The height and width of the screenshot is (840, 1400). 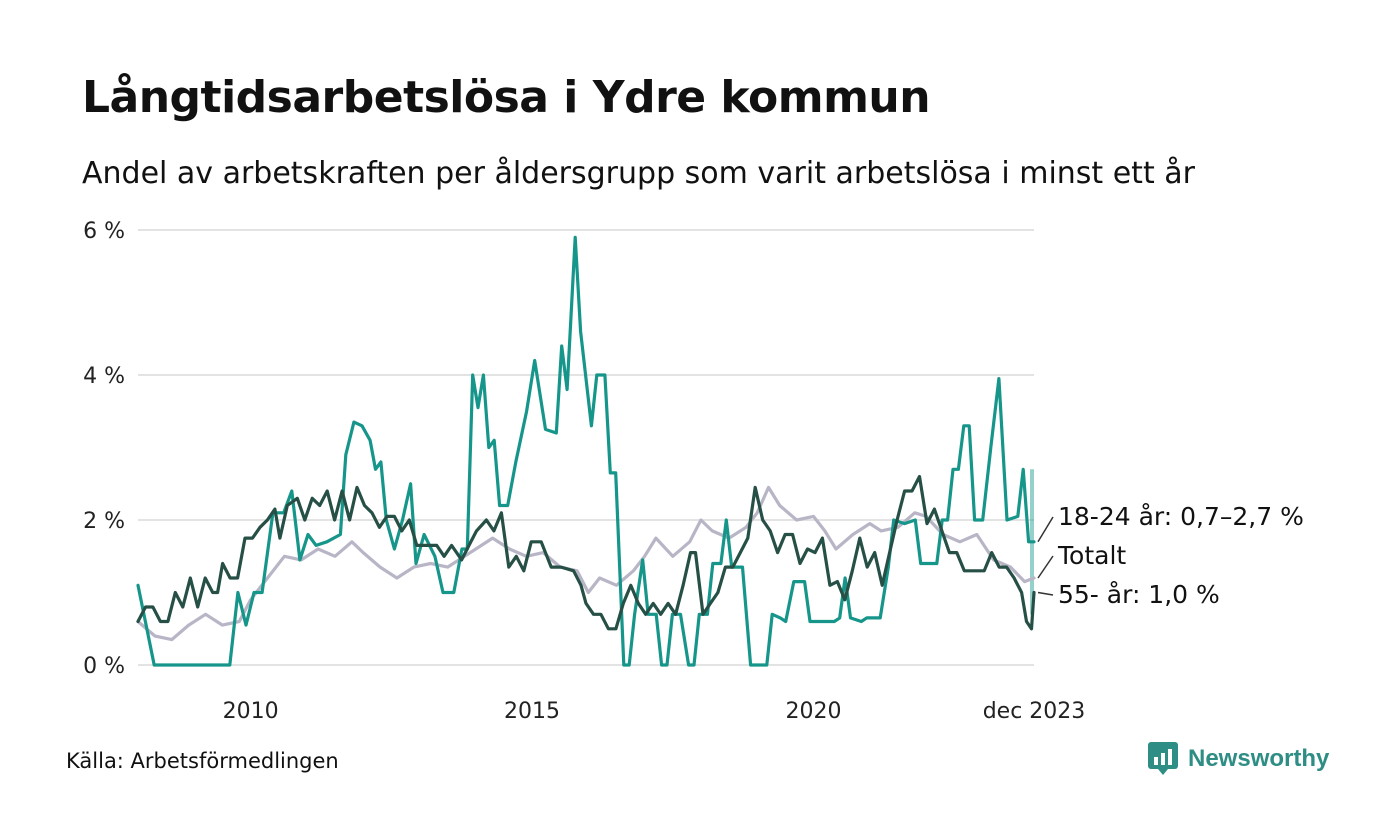 What do you see at coordinates (654, 711) in the screenshot?
I see `x-axis-tick-labels: 2010 2015 2020 dec 2023` at bounding box center [654, 711].